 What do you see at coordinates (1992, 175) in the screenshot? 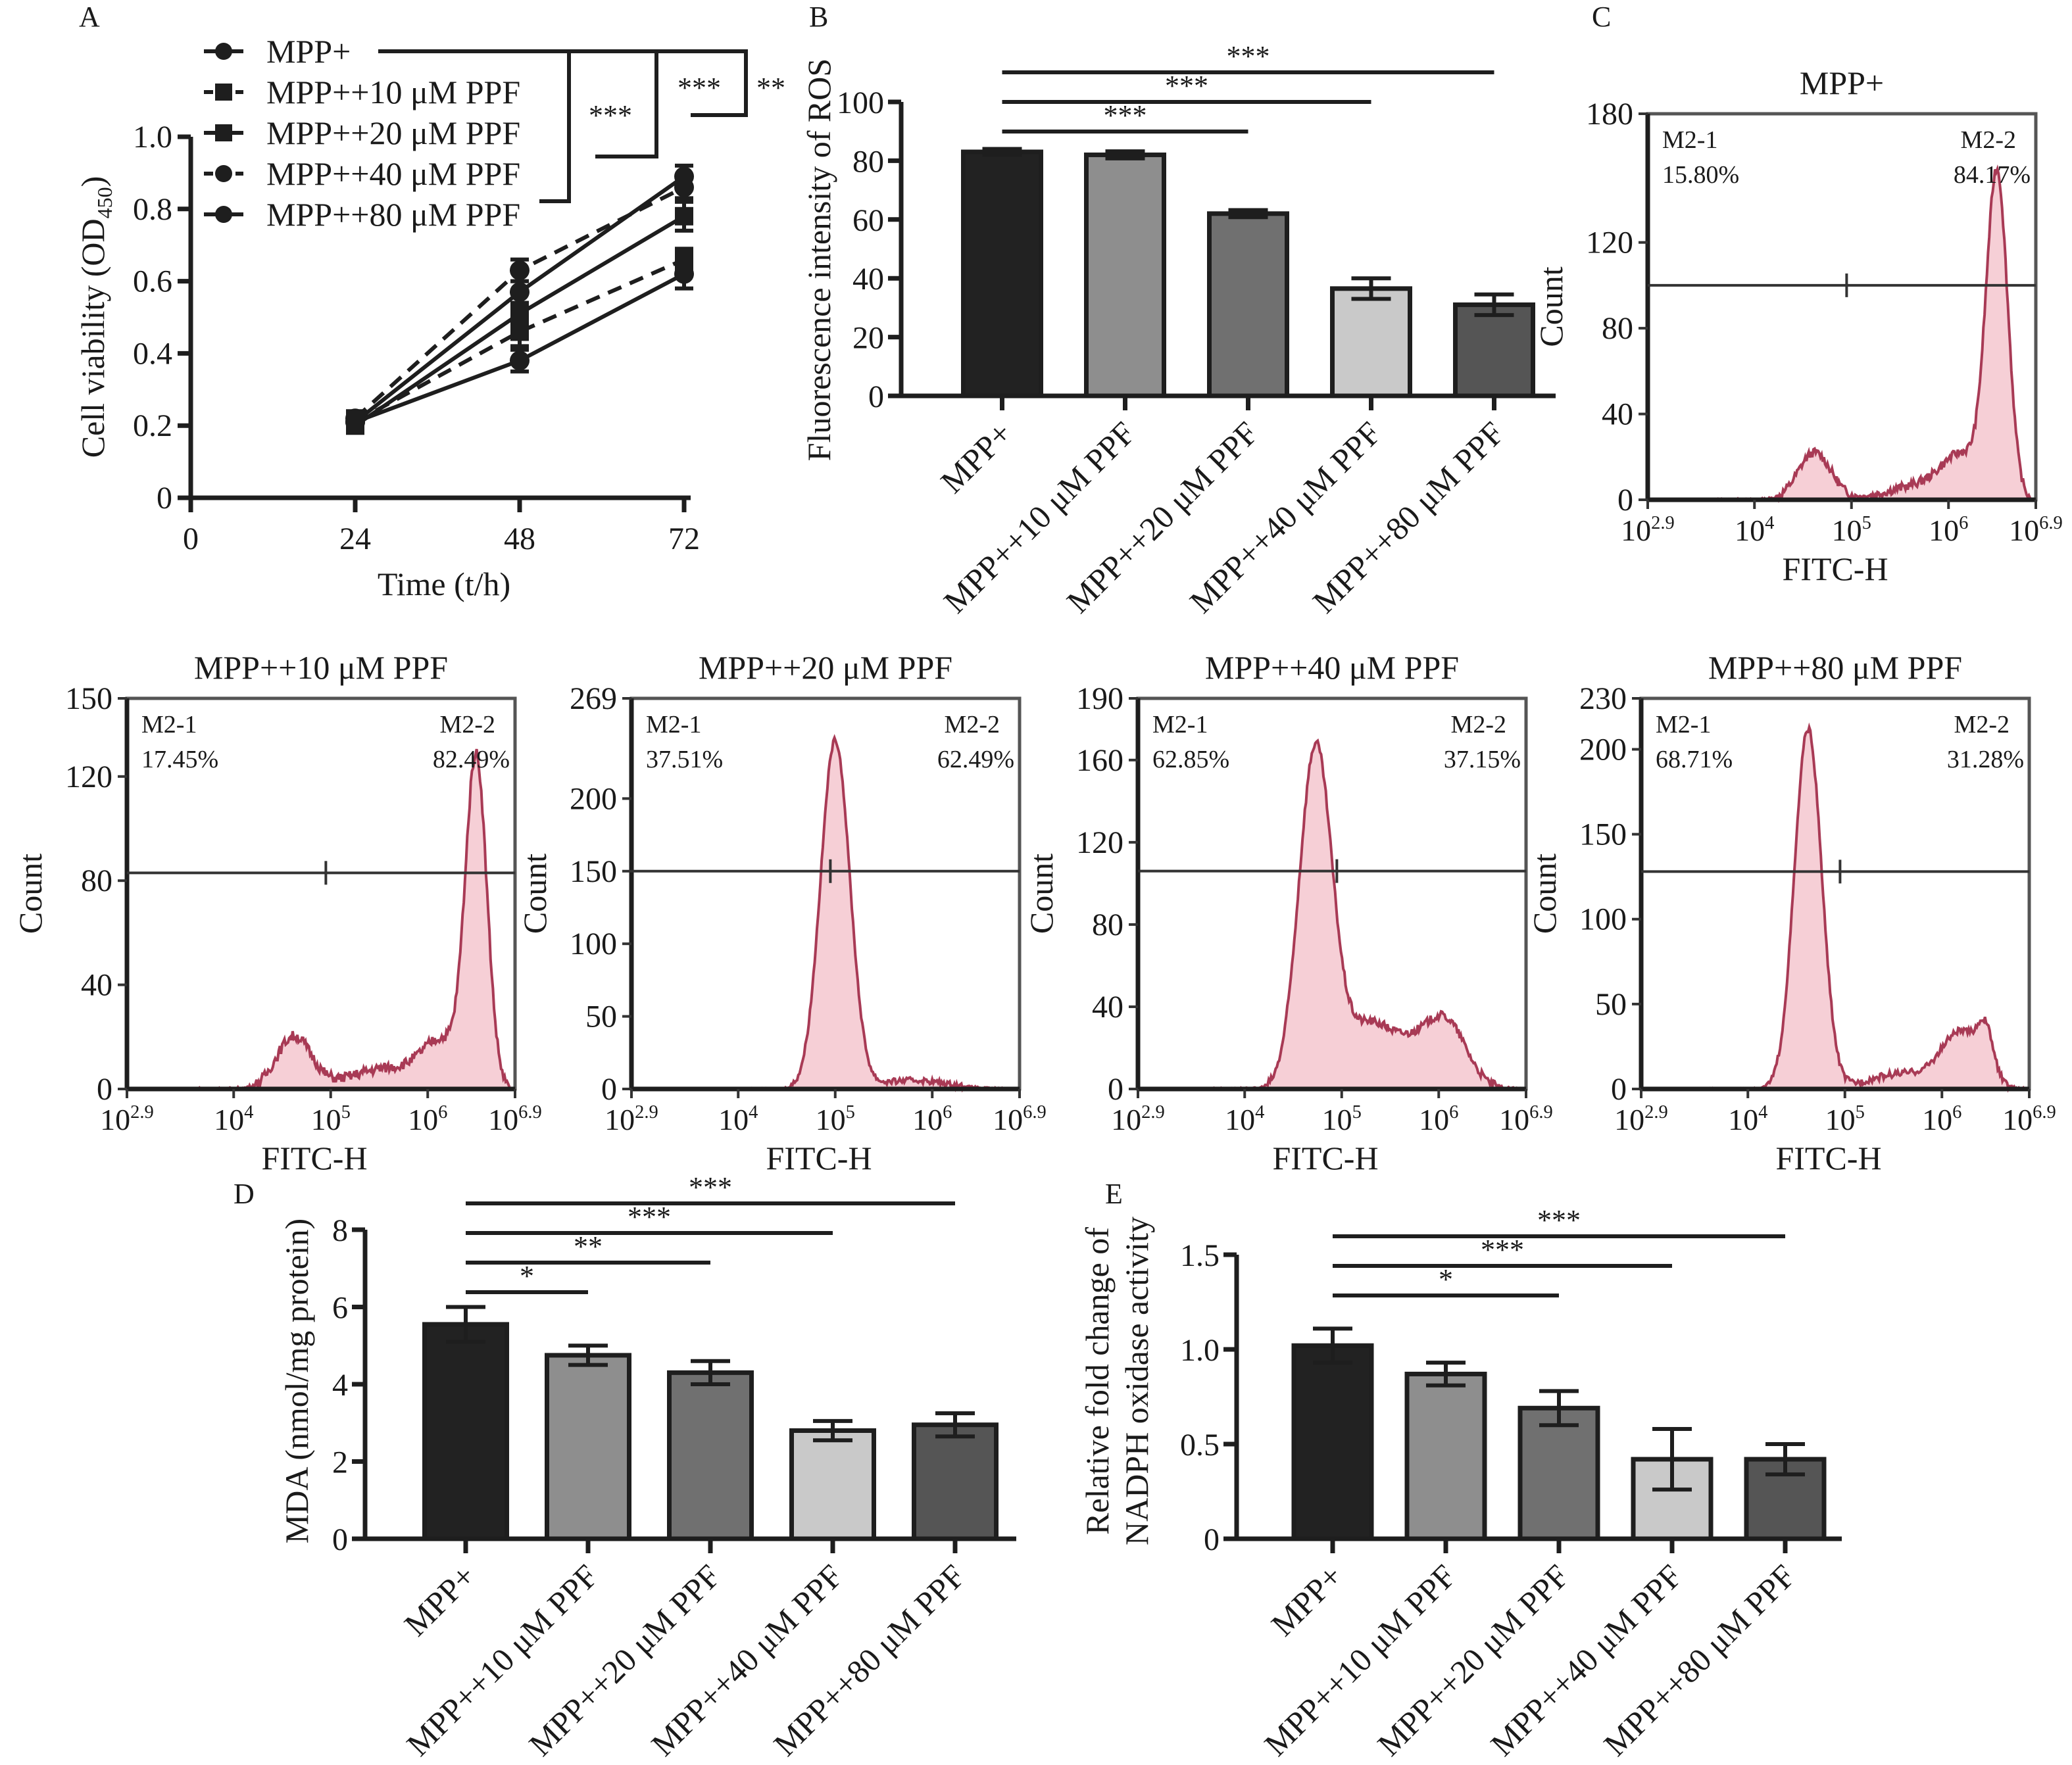
I see `gate-m2-2-percent: 84.17%` at bounding box center [1992, 175].